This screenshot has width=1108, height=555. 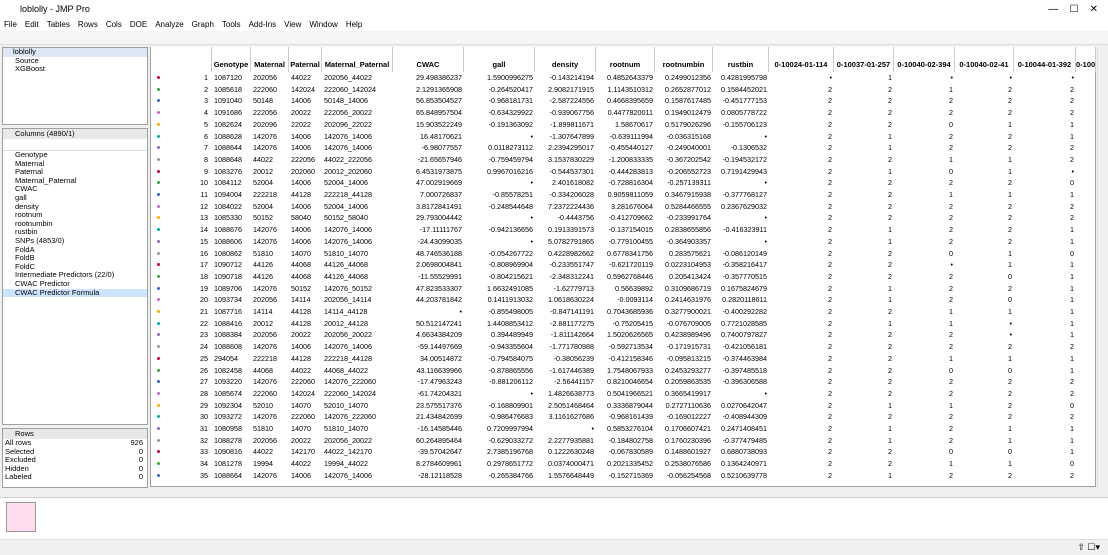 I want to click on row-number: 33, so click(x=204, y=452).